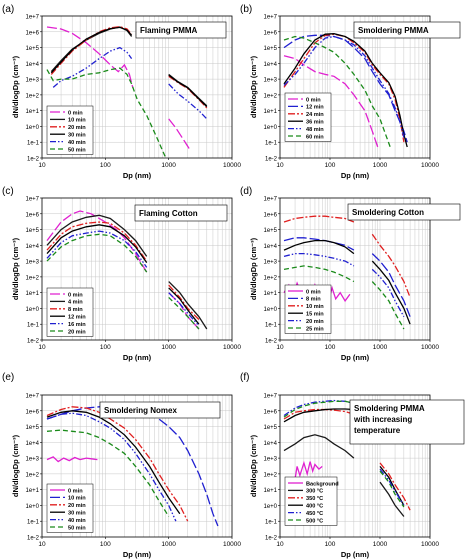 The image size is (474, 560). Describe the element at coordinates (315, 315) in the screenshot. I see `legend-label: 15 min` at that location.